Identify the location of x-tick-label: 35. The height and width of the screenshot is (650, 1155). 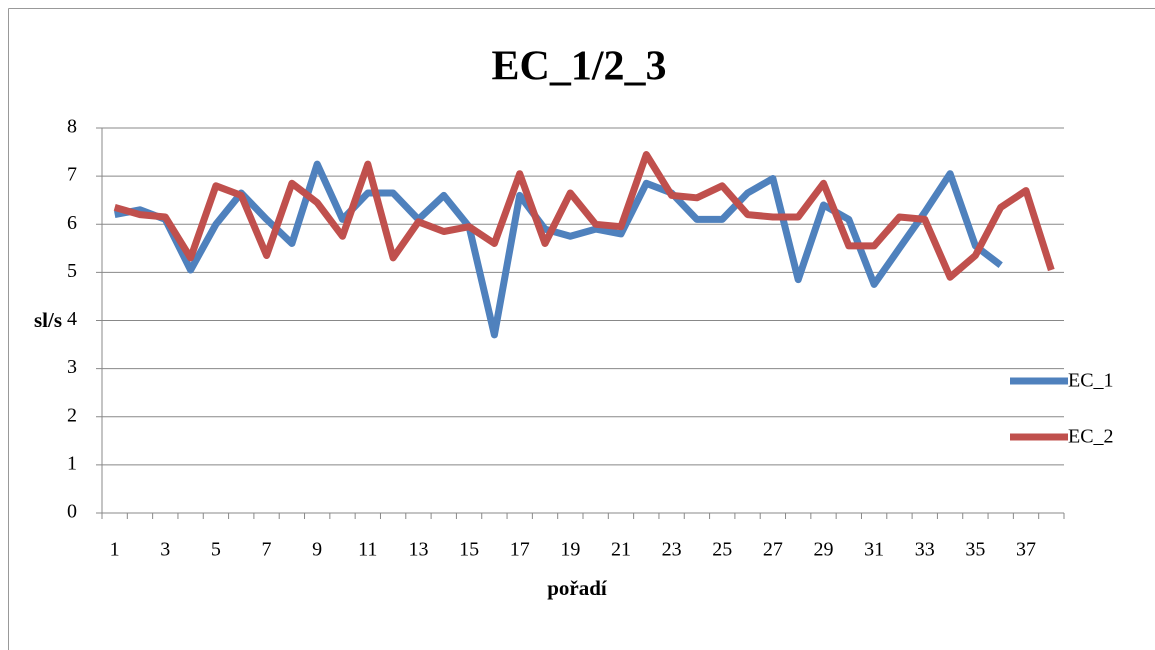
(975, 550).